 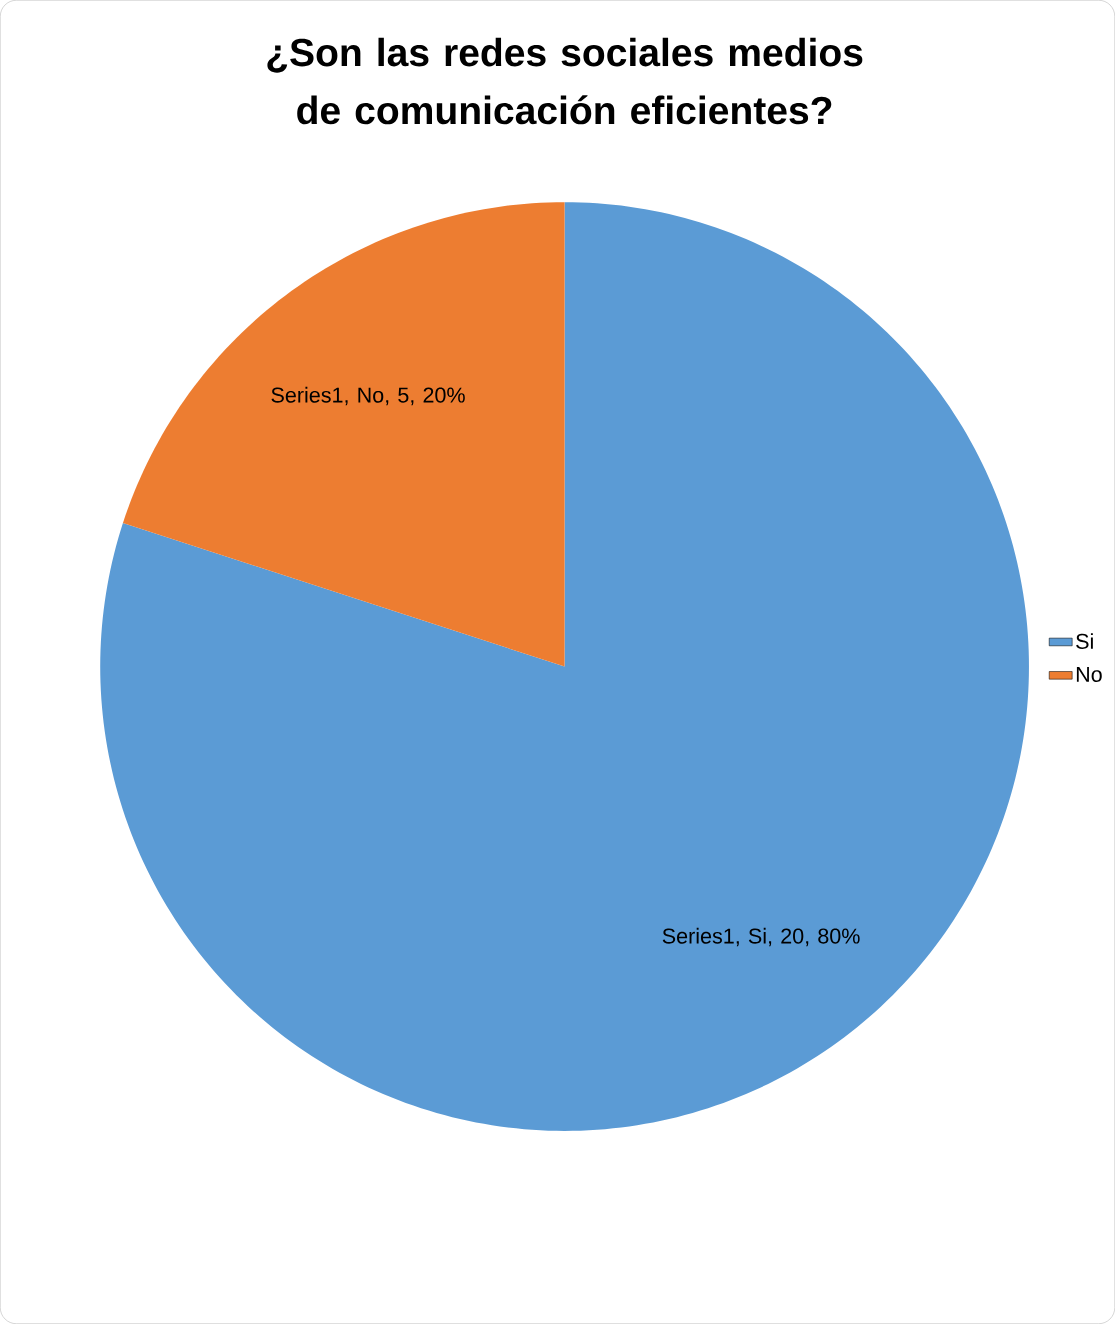 What do you see at coordinates (1089, 674) in the screenshot?
I see `legend-label: No` at bounding box center [1089, 674].